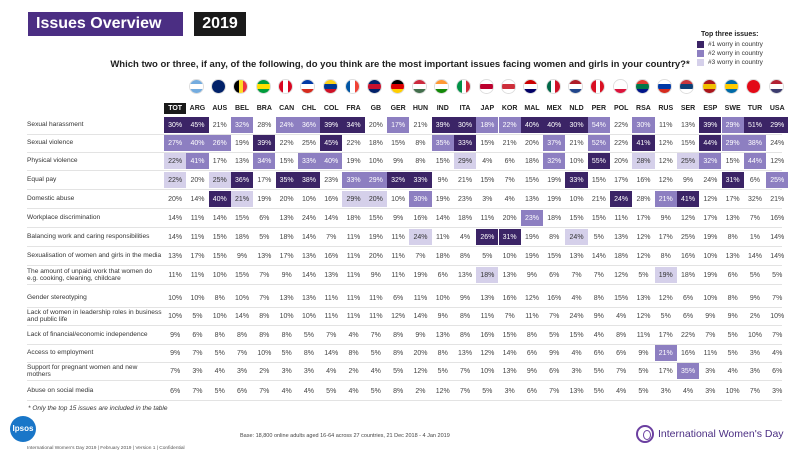 This screenshot has height=454, width=800. What do you see at coordinates (242, 143) in the screenshot?
I see `table-cell: 19%` at bounding box center [242, 143].